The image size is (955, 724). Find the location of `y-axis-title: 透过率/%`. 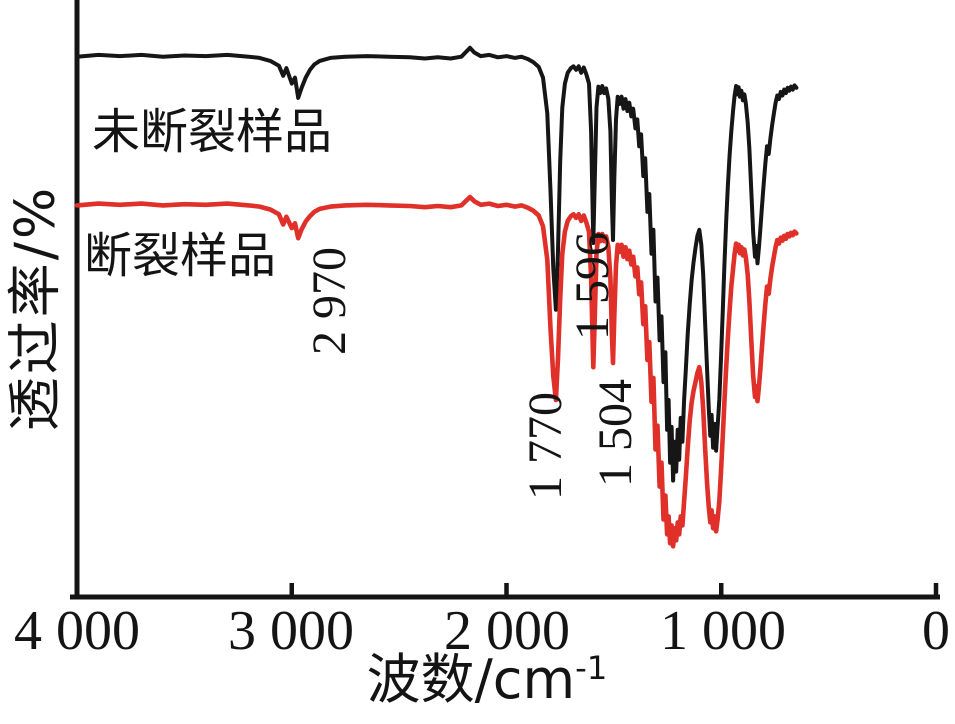

y-axis-title: 透过率/% is located at coordinates (35, 308).